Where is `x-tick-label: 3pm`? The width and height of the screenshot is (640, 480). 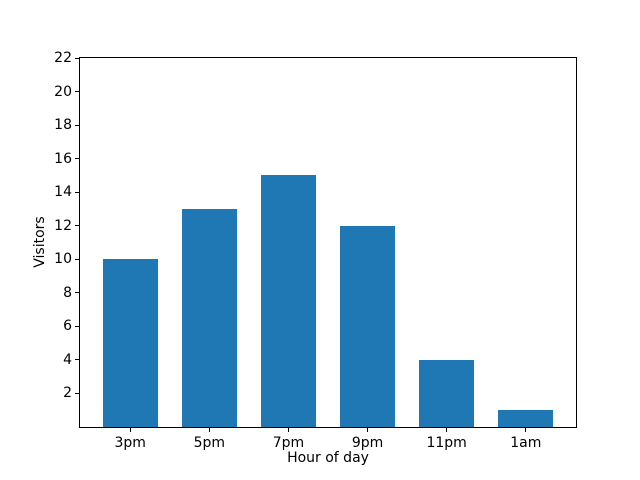
x-tick-label: 3pm is located at coordinates (130, 443).